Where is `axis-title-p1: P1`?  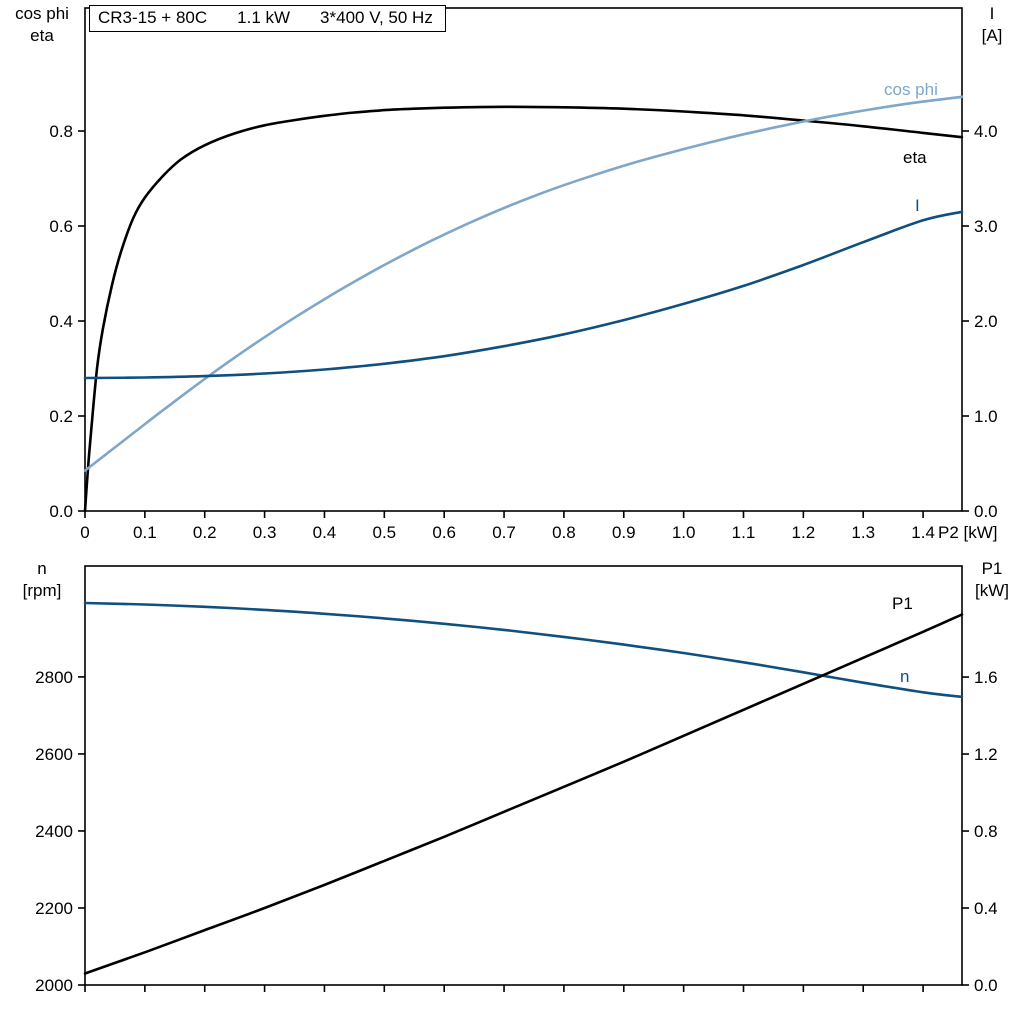
axis-title-p1: P1 is located at coordinates (992, 568).